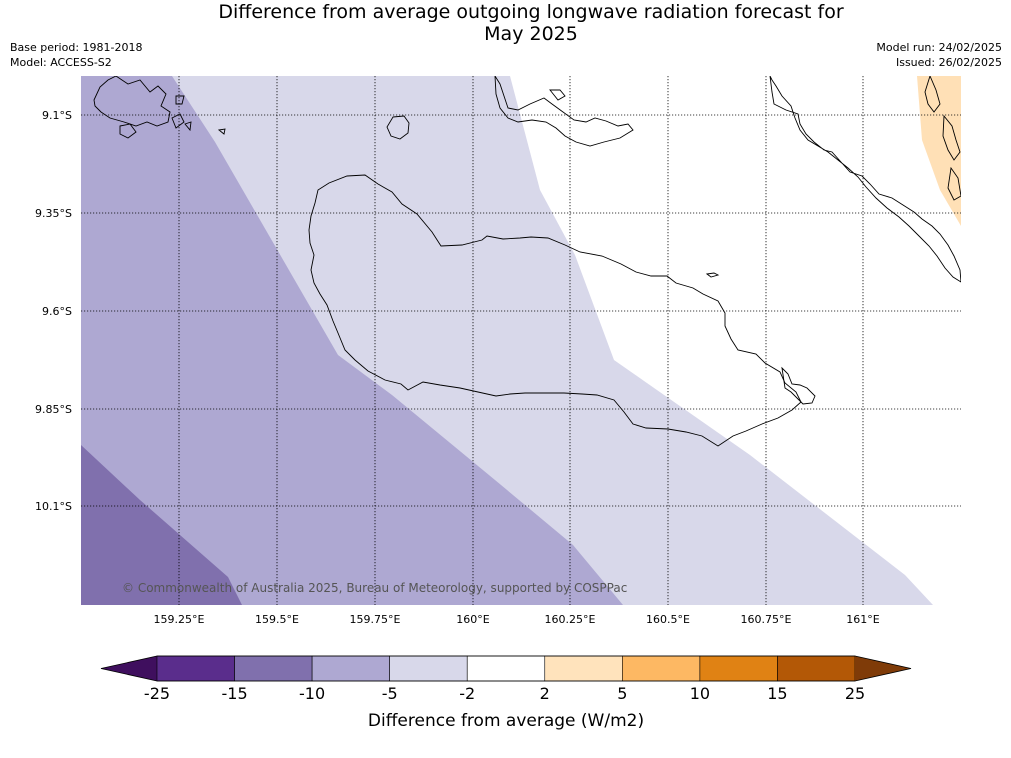  What do you see at coordinates (53, 213) in the screenshot?
I see `lat-label: 9.35°S` at bounding box center [53, 213].